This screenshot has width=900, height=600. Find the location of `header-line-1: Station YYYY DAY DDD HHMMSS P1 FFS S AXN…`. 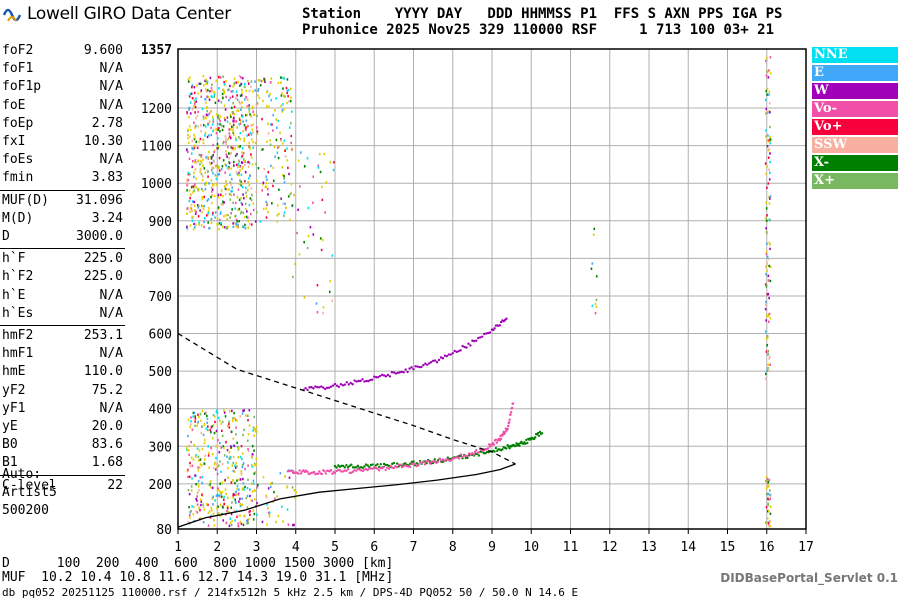

header-line-1: Station YYYY DAY DDD HHMMSS P1 FFS S AXN… is located at coordinates (542, 14).